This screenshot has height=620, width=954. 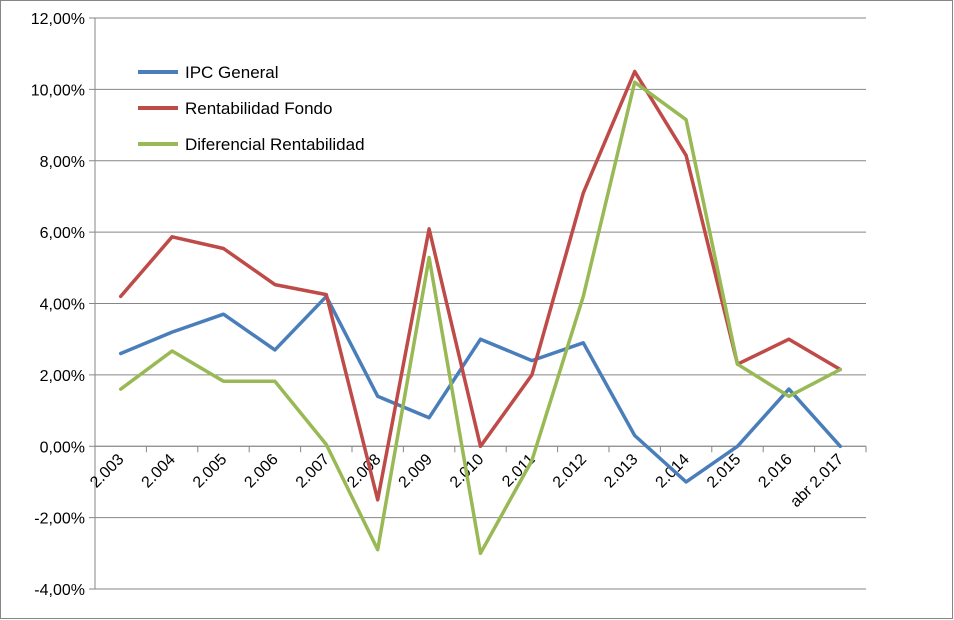 What do you see at coordinates (275, 144) in the screenshot?
I see `legend-label: Diferencial Rentabilidad` at bounding box center [275, 144].